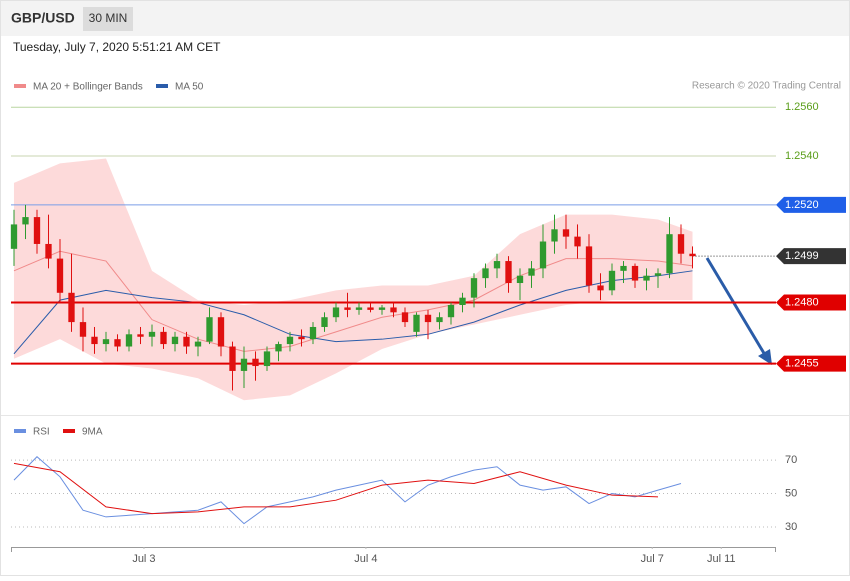 The image size is (850, 581). Describe the element at coordinates (791, 460) in the screenshot. I see `y-tick-label: 70` at that location.